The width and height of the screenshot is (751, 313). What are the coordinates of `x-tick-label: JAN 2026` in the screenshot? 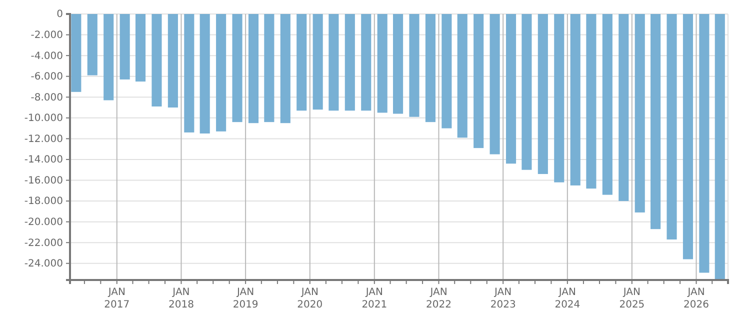 It's located at (696, 299).